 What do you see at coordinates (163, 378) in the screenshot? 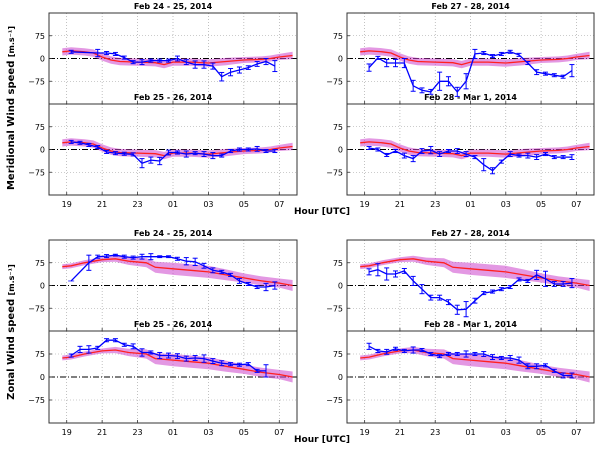
I see `panel-5: 75 0 −75 19 21 23 01 03 05 07 Feb 25 - 26, 2014` at bounding box center [163, 378].